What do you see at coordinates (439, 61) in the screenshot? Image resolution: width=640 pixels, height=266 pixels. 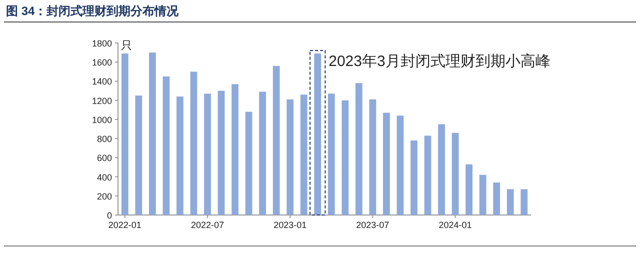 I see `annotation: 2023年3月封闭式理财到期小高峰` at bounding box center [439, 61].